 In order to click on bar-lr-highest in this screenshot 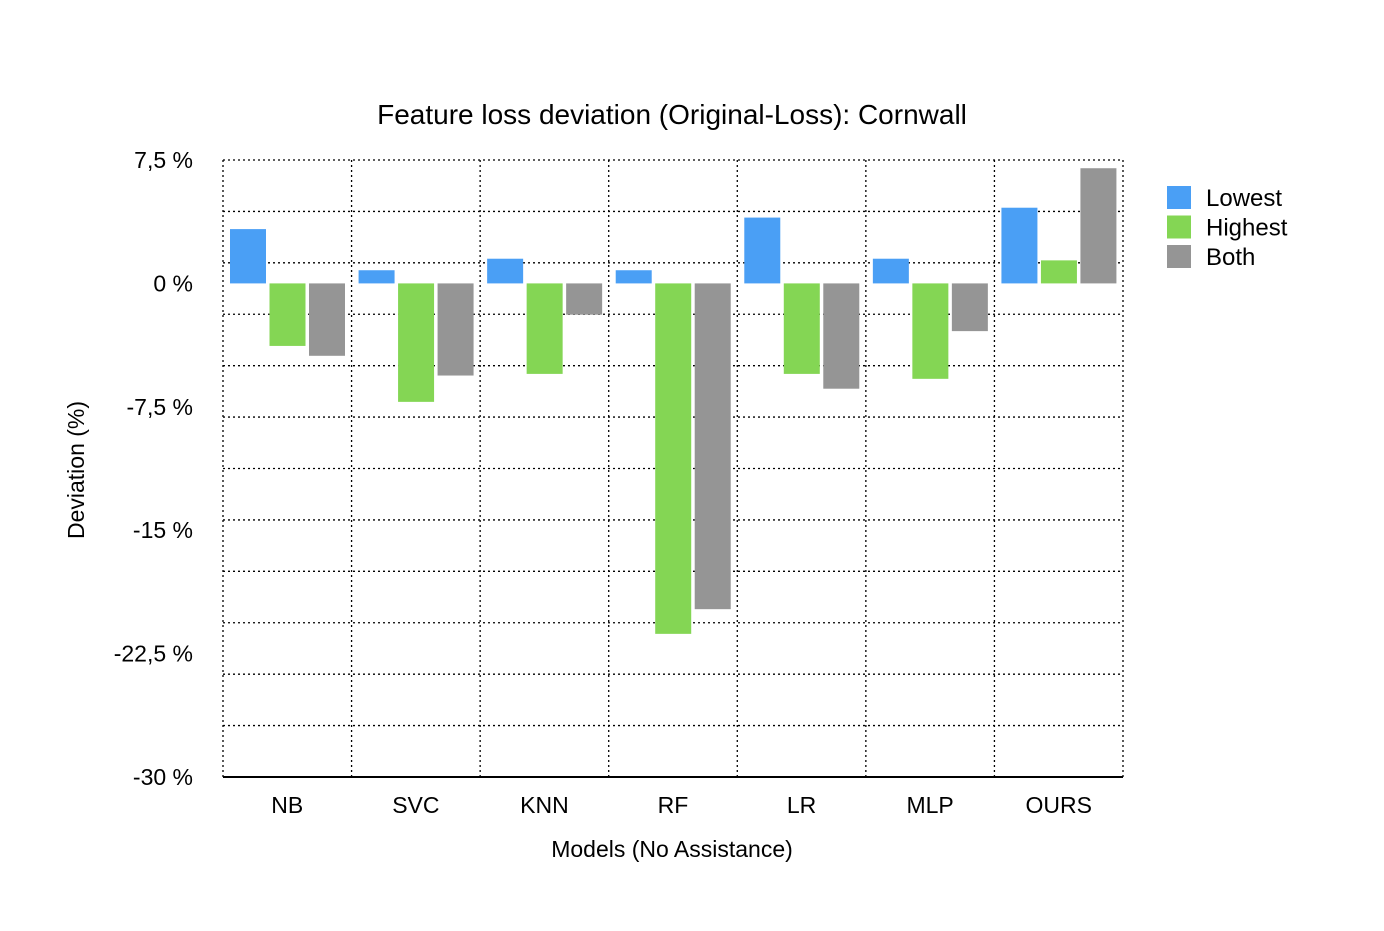, I will do `click(801, 328)`.